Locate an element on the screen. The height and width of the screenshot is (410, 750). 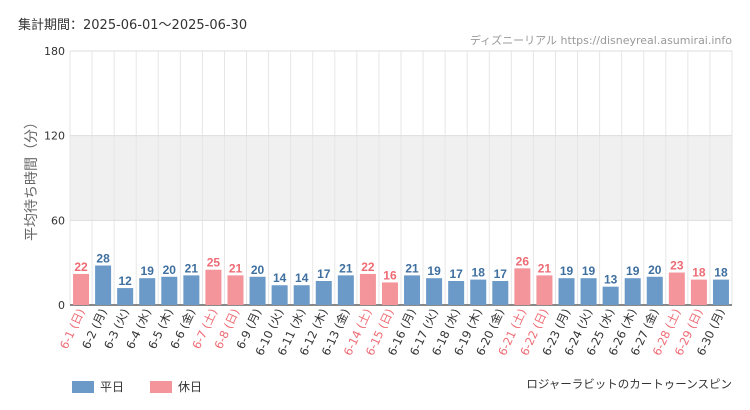
legend-item-weekday: 平日 is located at coordinates (98, 386).